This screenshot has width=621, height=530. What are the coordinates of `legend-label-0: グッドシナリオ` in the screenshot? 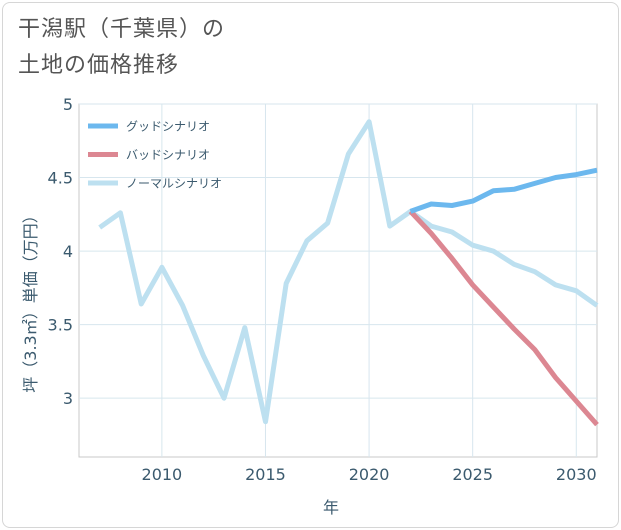 It's located at (168, 127).